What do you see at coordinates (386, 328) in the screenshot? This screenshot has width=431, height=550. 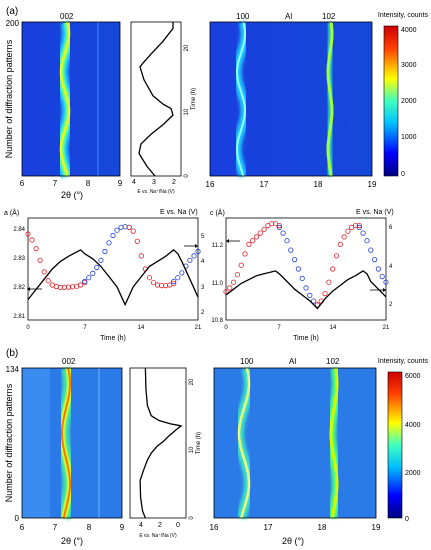 I see `c-xtick-21: 21` at bounding box center [386, 328].